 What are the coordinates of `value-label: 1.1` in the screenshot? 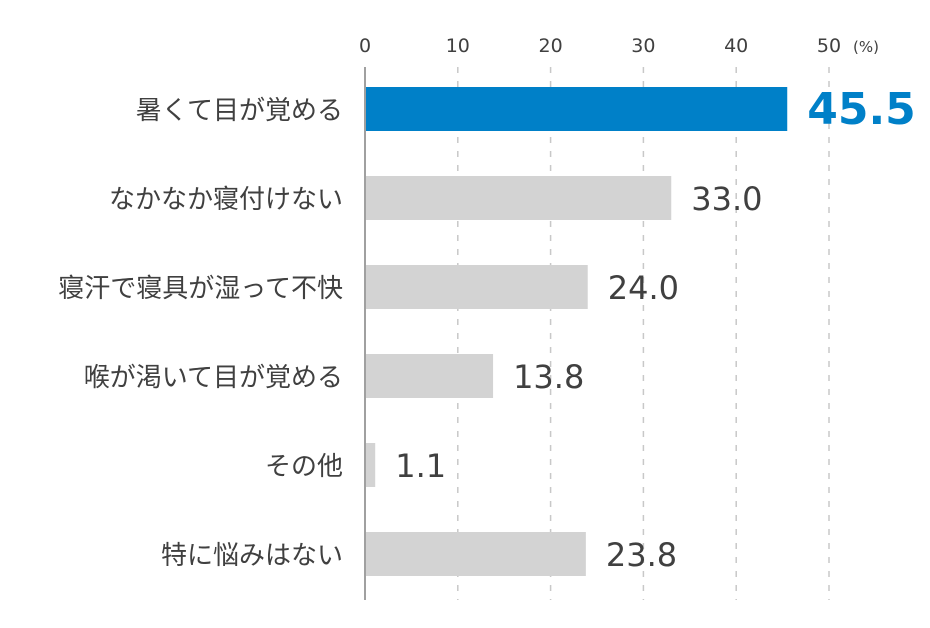 It's located at (420, 466).